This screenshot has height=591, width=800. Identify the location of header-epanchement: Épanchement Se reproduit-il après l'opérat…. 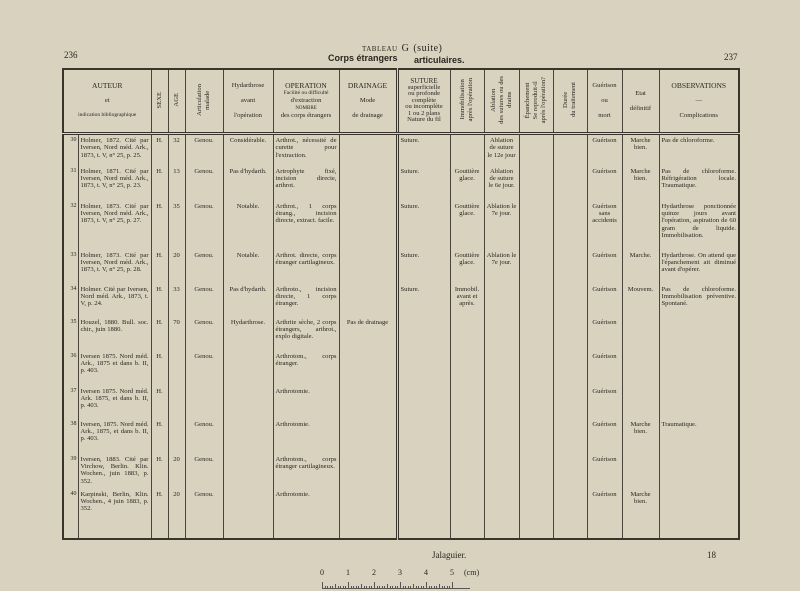
(536, 102).